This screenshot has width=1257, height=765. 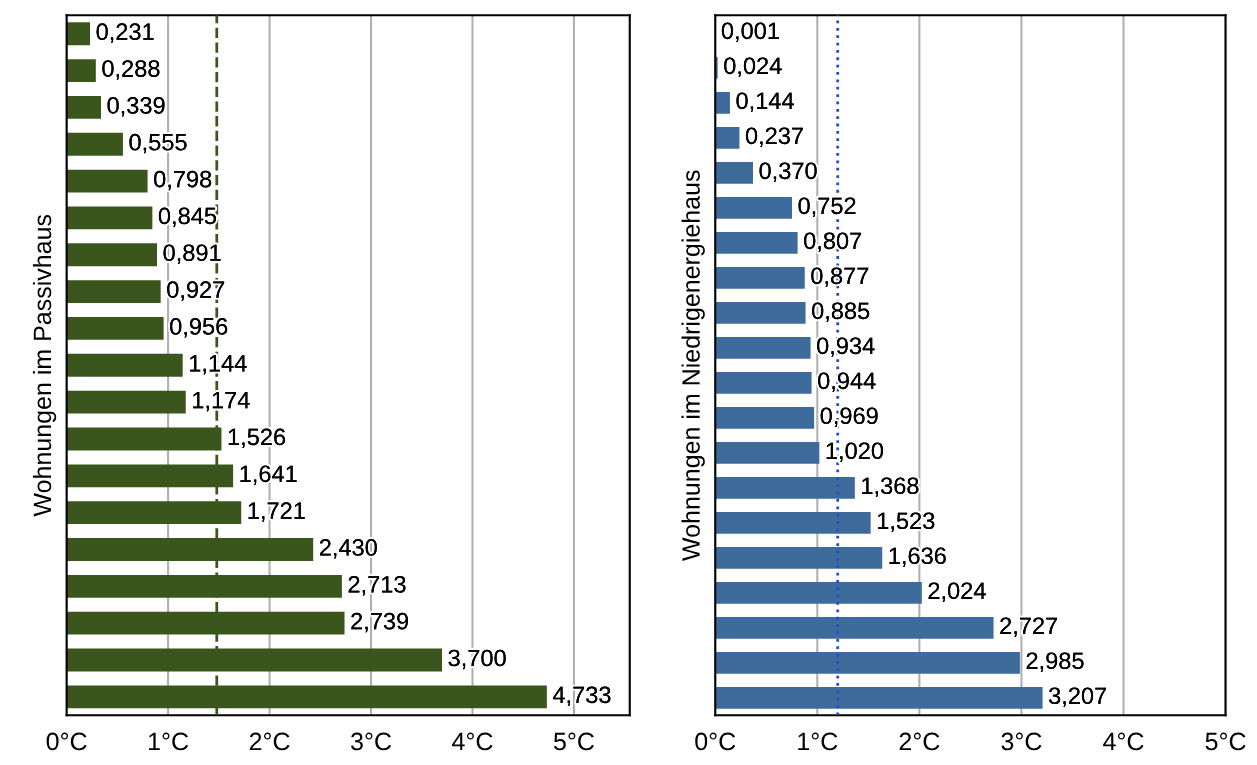 I want to click on data-label: 3,207, so click(x=1078, y=697).